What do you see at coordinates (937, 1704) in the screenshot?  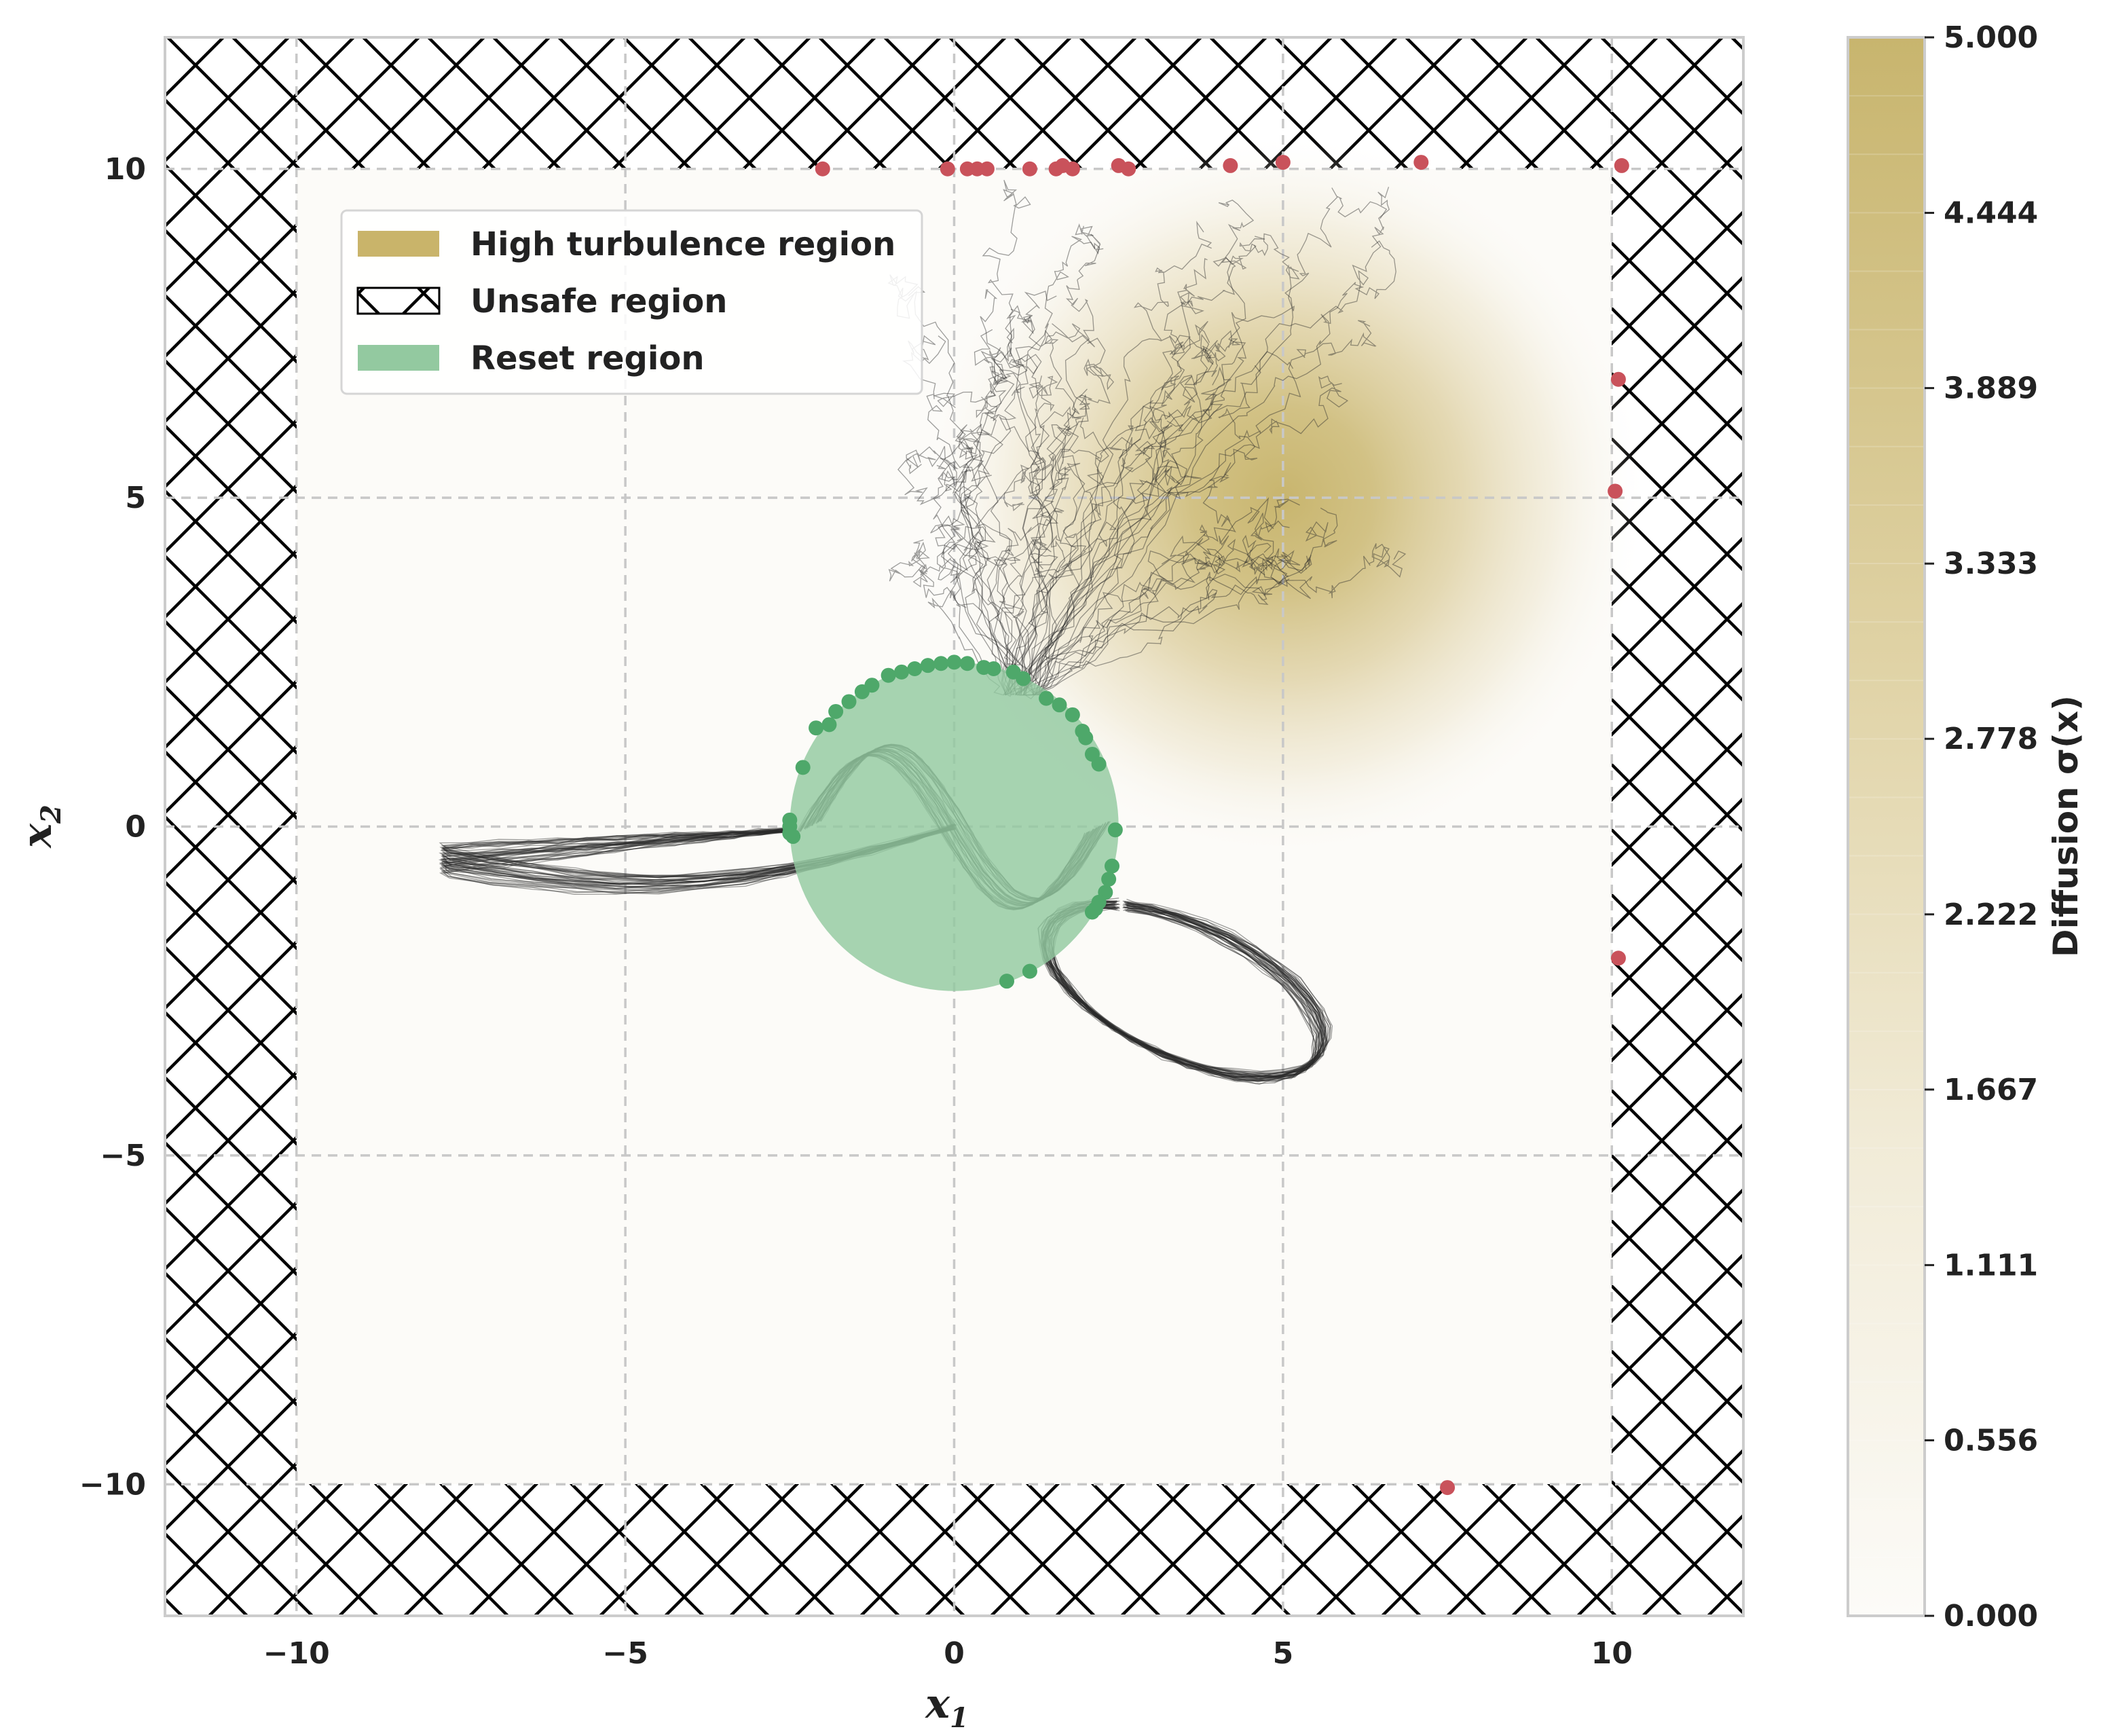 I see `x-axis-label-main: x` at bounding box center [937, 1704].